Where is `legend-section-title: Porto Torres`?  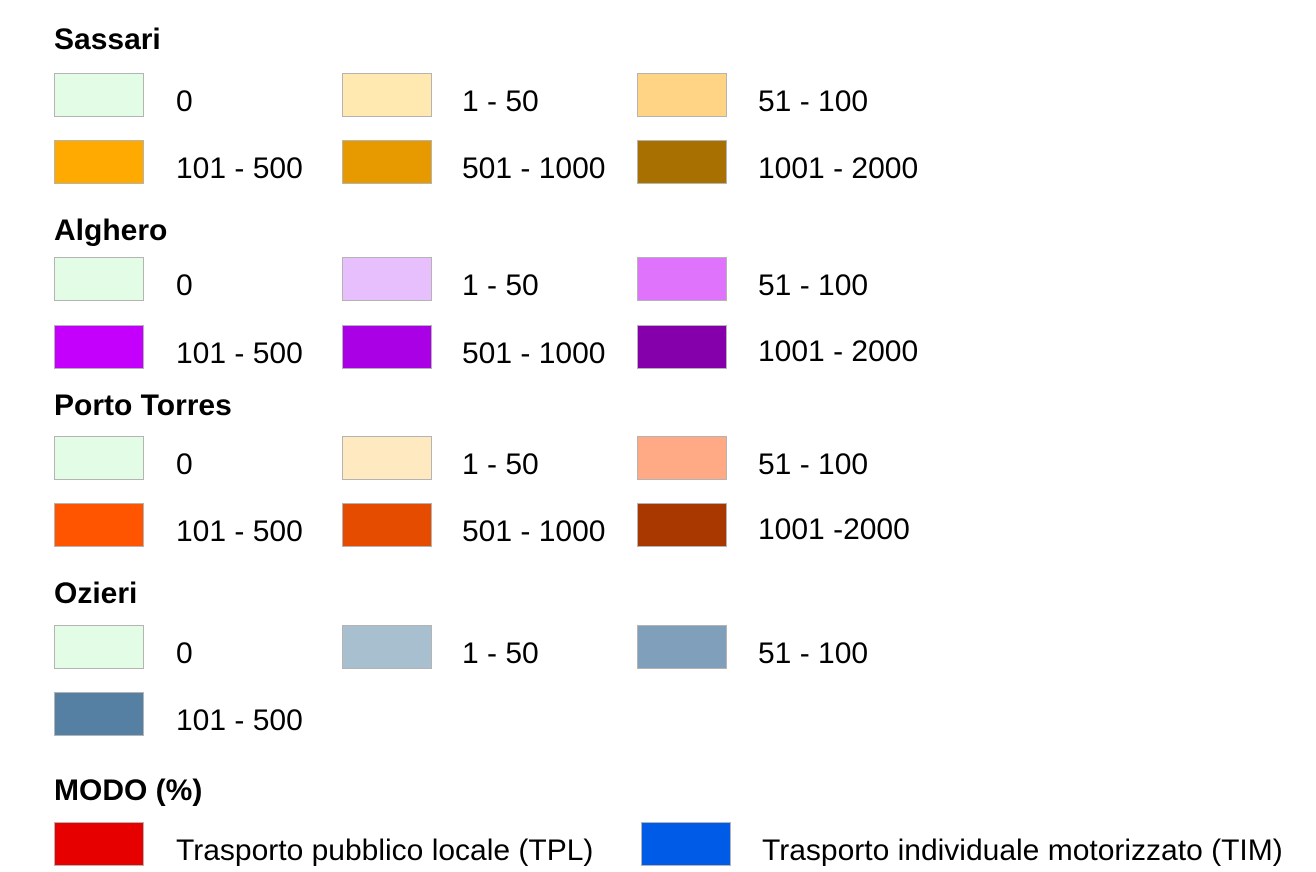
legend-section-title: Porto Torres is located at coordinates (143, 405).